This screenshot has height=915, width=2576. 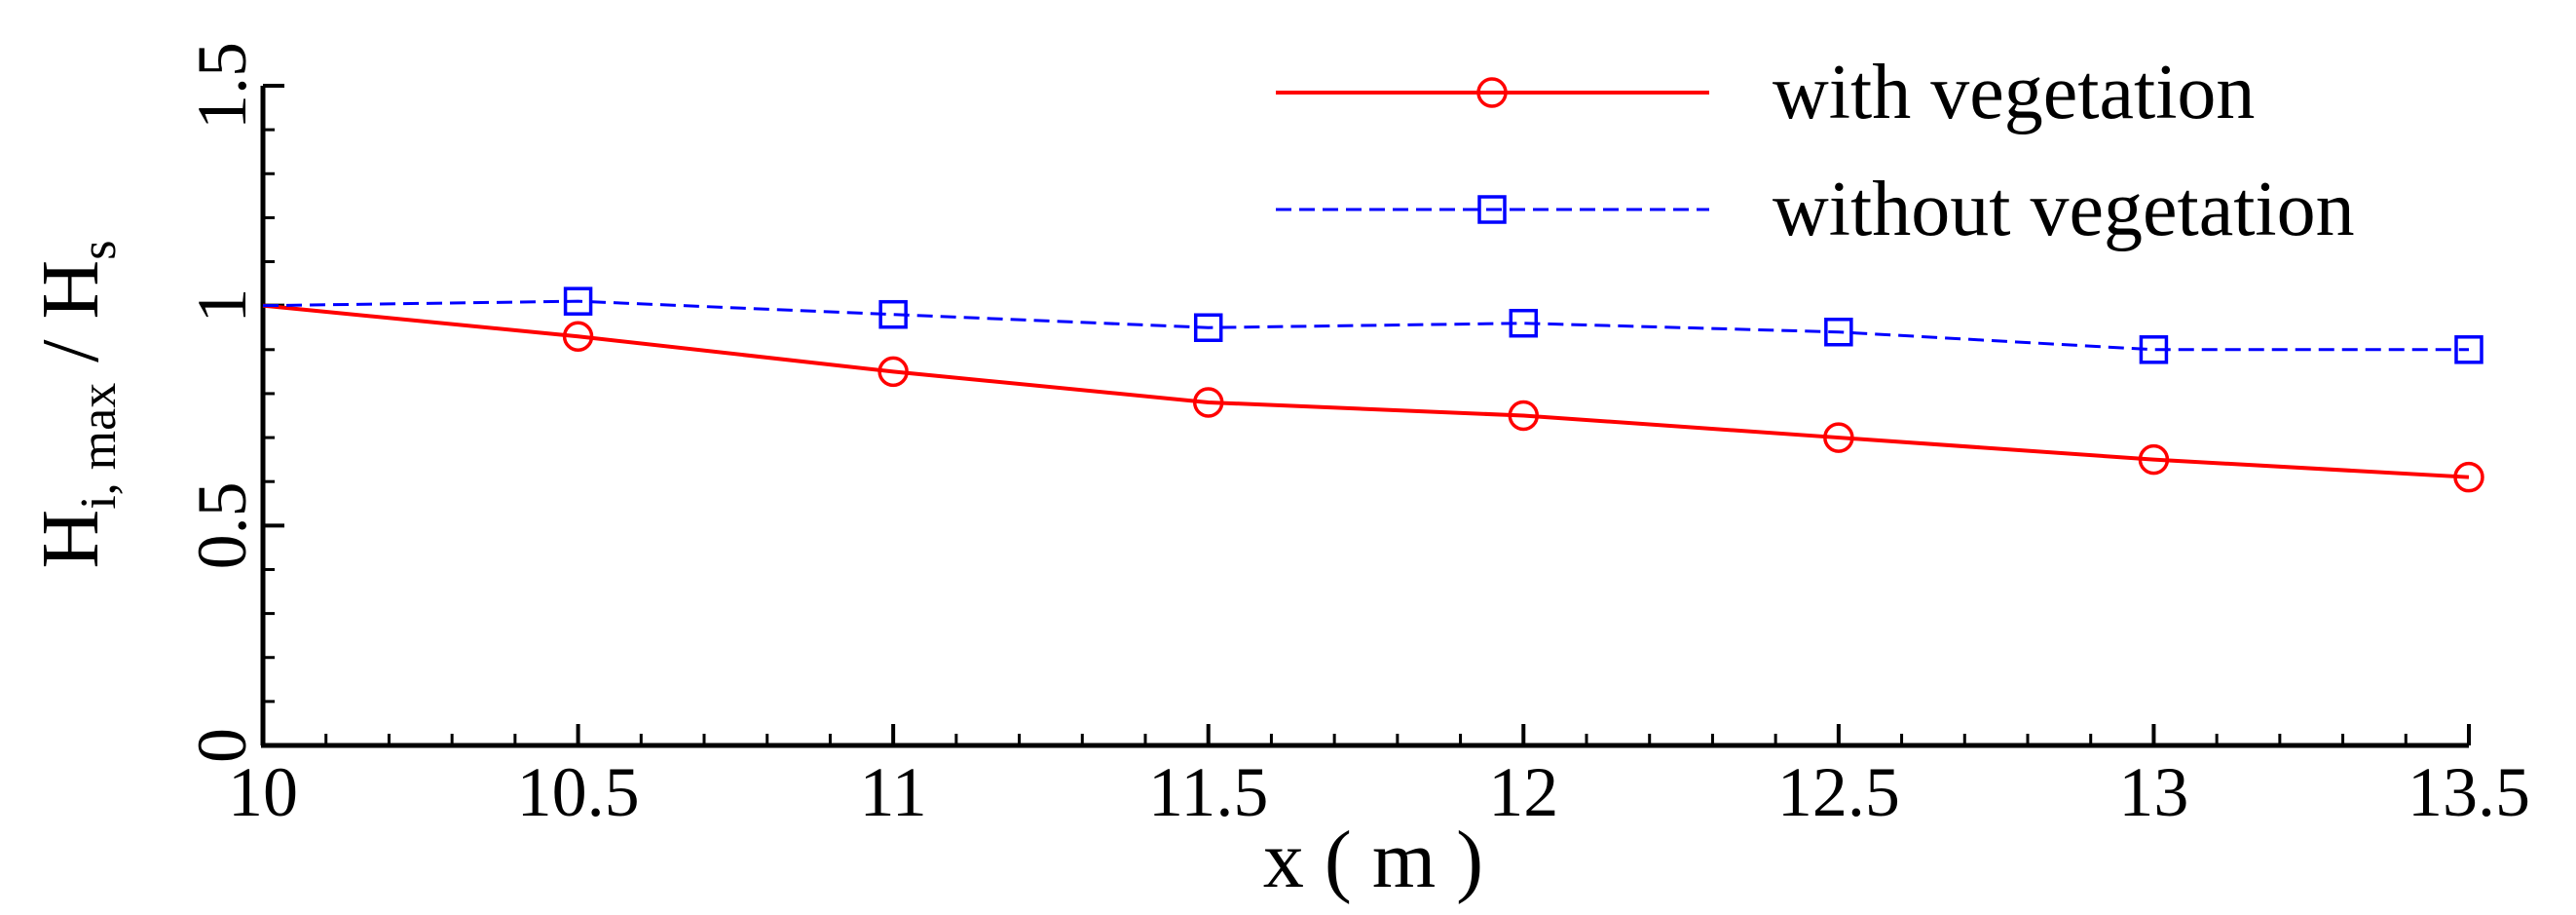 I want to click on y-axis-title: Hi, max / Hs, so click(x=76, y=405).